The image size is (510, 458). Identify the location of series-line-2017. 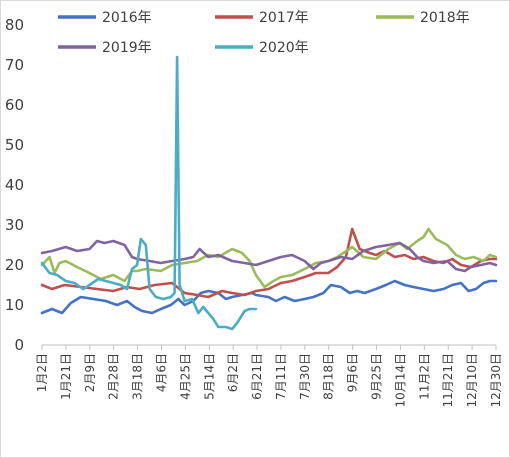
(269, 263).